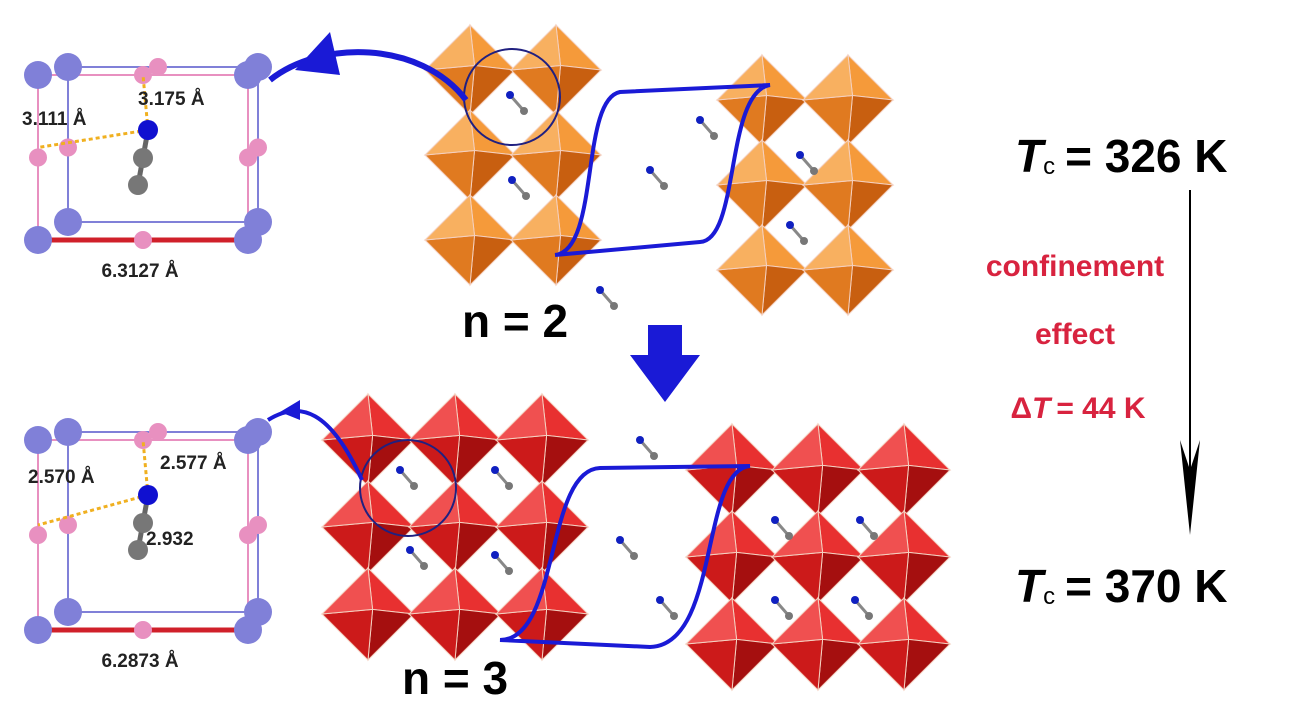 This screenshot has height=704, width=1291. I want to click on highlight-circle, so click(408, 488).